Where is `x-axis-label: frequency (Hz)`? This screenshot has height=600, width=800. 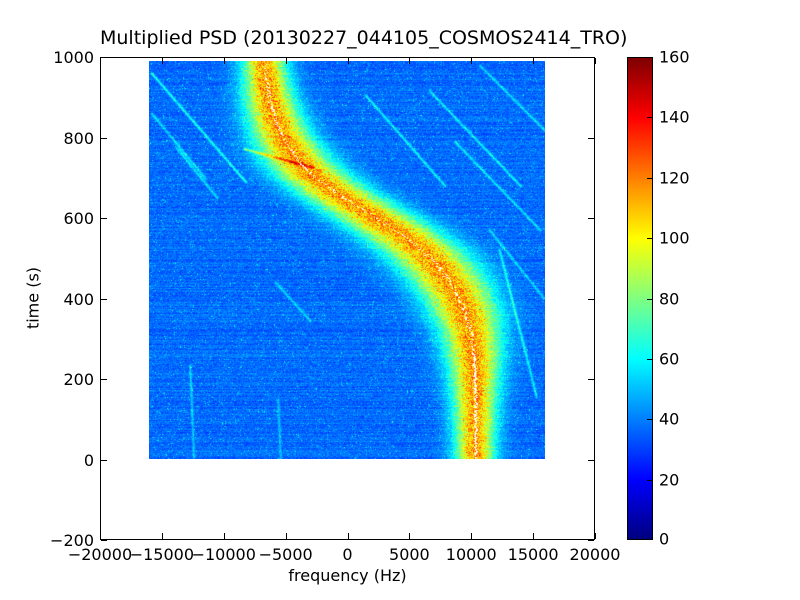
x-axis-label: frequency (Hz) is located at coordinates (347, 575).